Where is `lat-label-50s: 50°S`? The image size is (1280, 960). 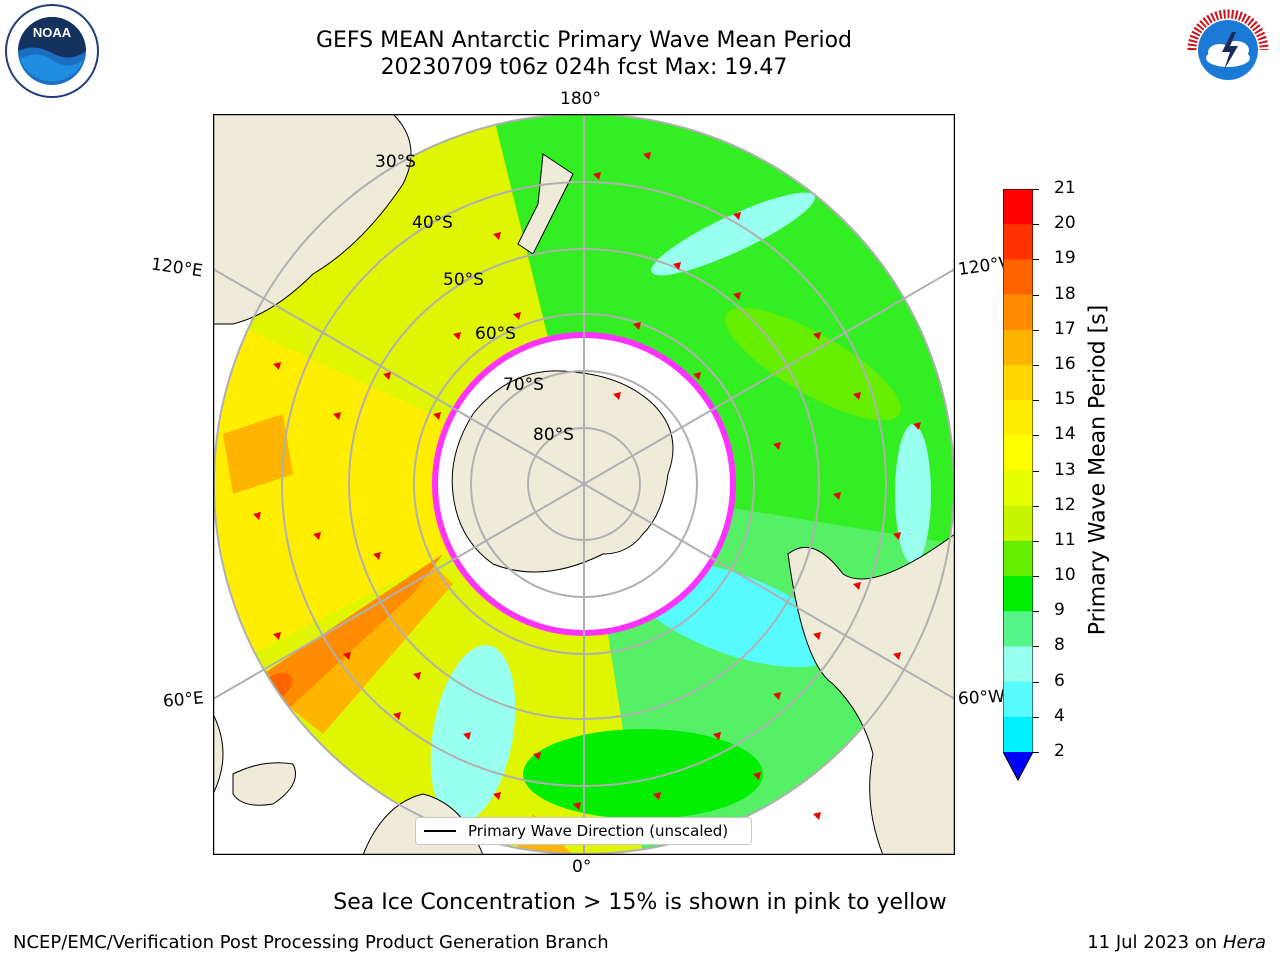 lat-label-50s: 50°S is located at coordinates (463, 280).